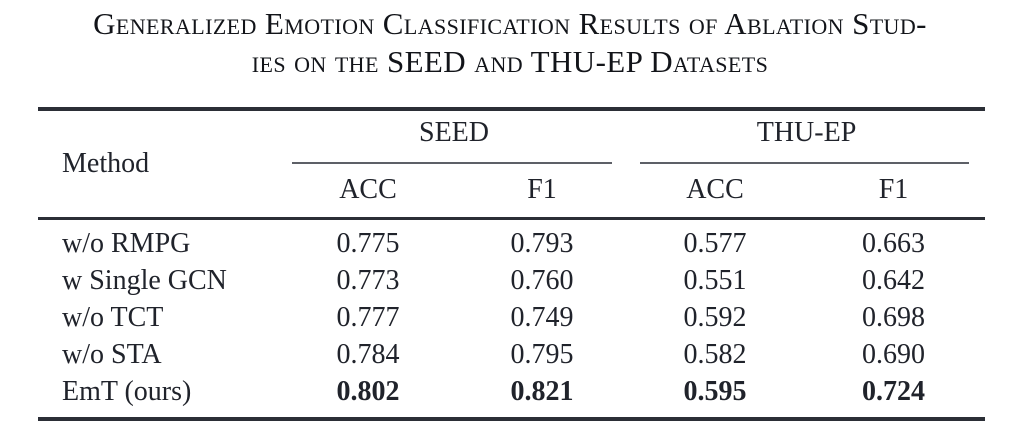 The width and height of the screenshot is (1020, 437). I want to click on group-label-seed: SEED, so click(454, 132).